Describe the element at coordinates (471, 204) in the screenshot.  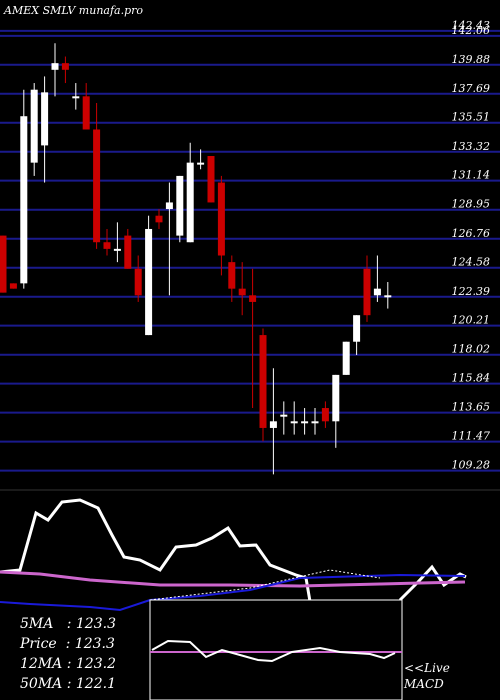
I see `tick-label: 128.95` at that location.